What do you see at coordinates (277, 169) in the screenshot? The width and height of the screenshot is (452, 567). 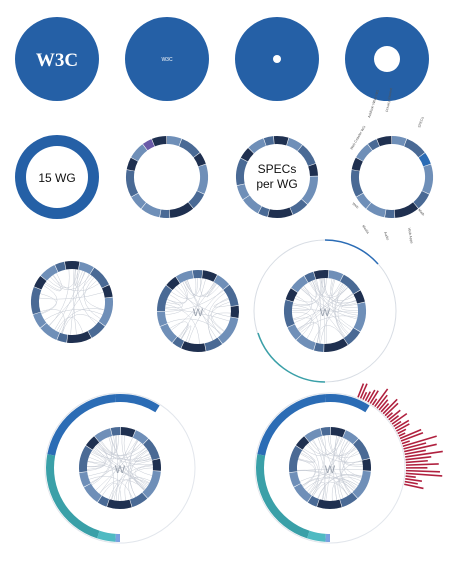 I see `specs-label-line1: SPECs` at bounding box center [277, 169].